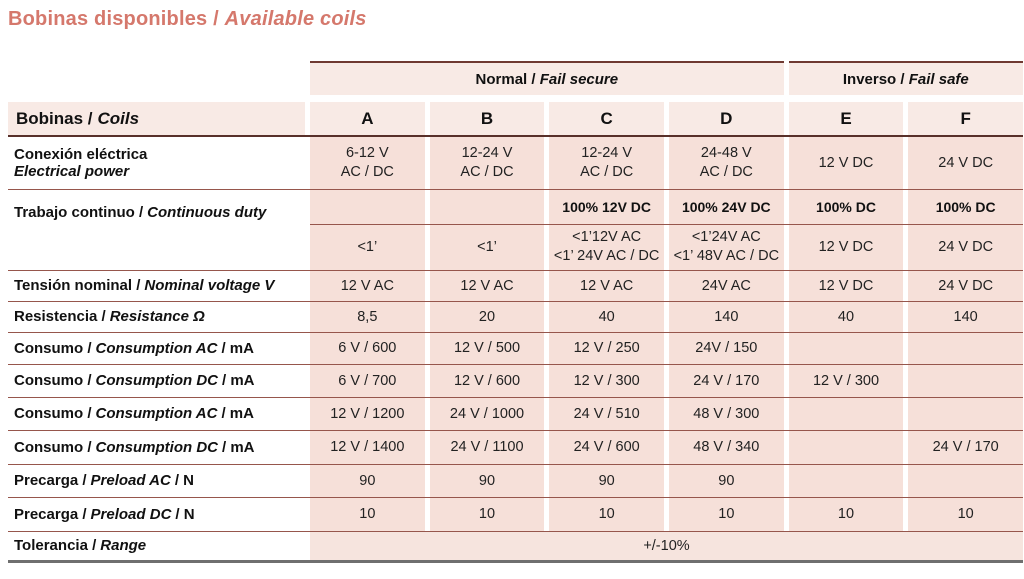 This screenshot has height=579, width=1024. I want to click on label-es: Tolerancia /, so click(55, 546).